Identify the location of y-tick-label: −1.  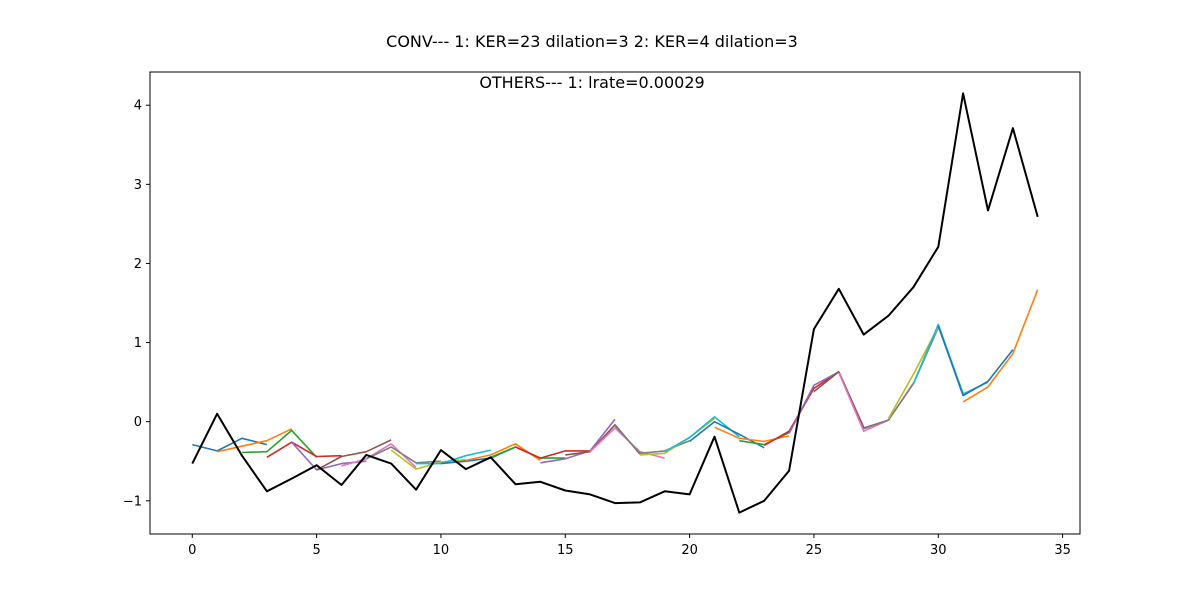
(132, 501).